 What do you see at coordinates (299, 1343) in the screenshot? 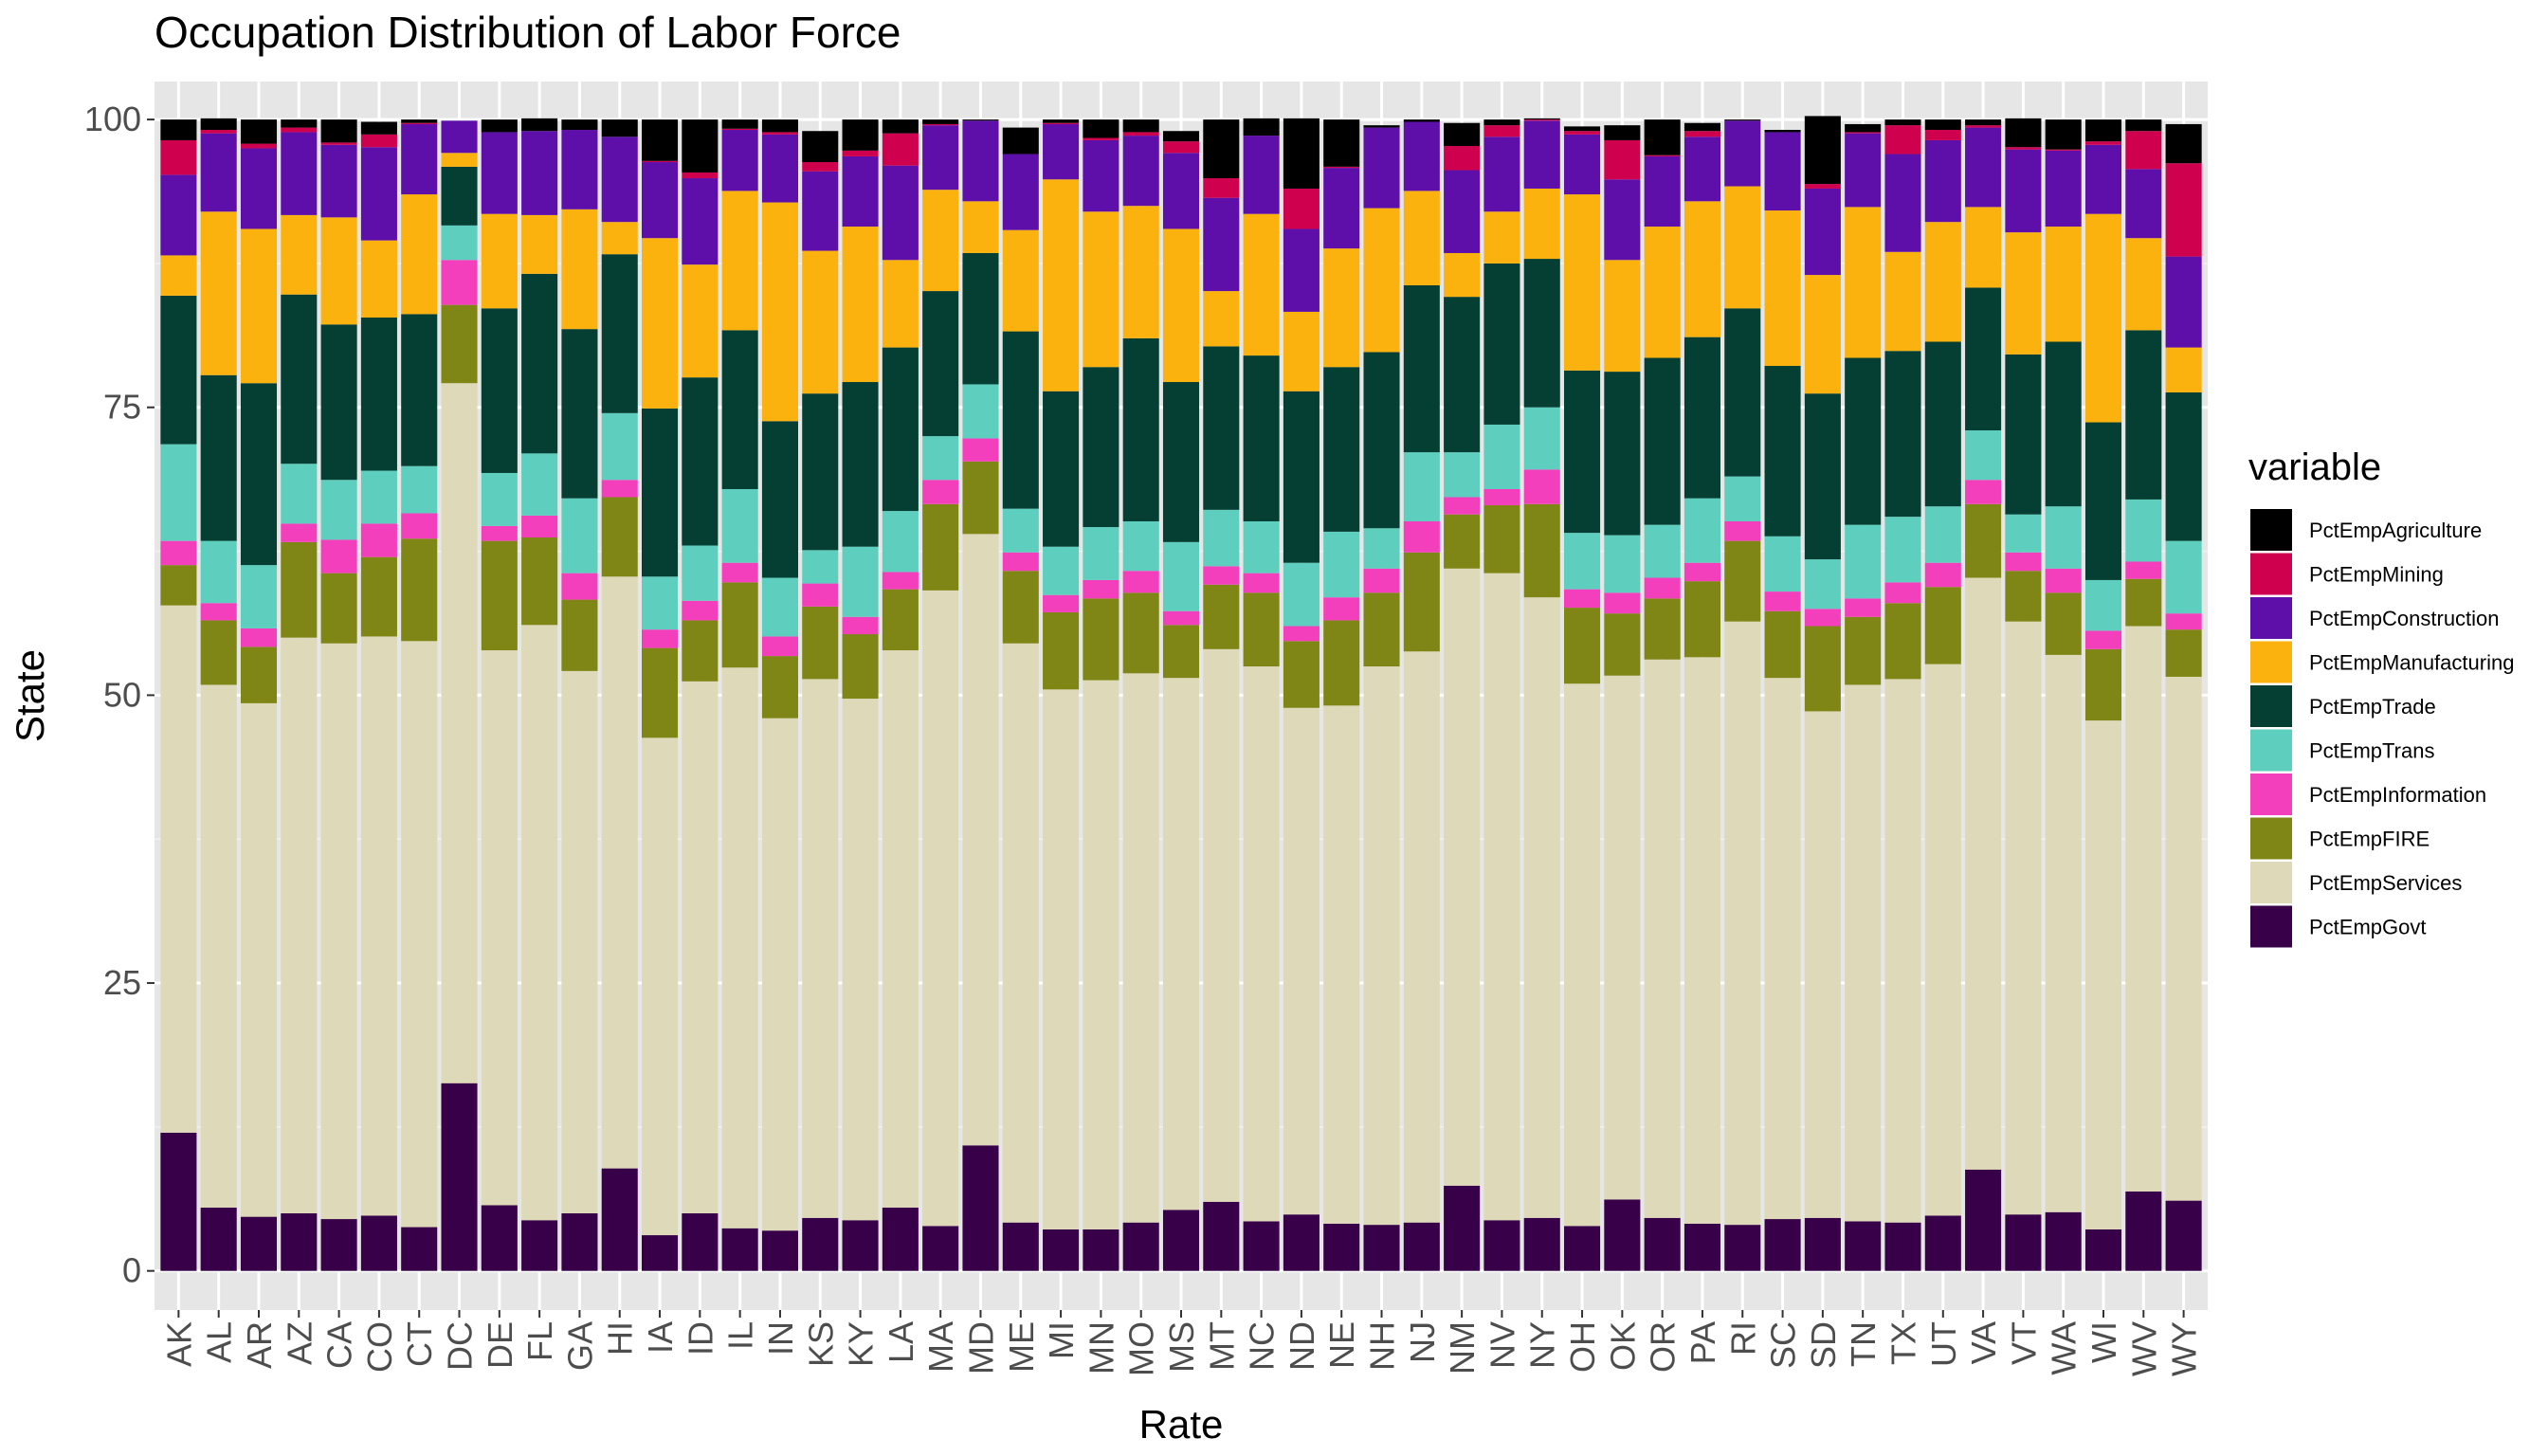
I see `x-tick-label: AZ` at bounding box center [299, 1343].